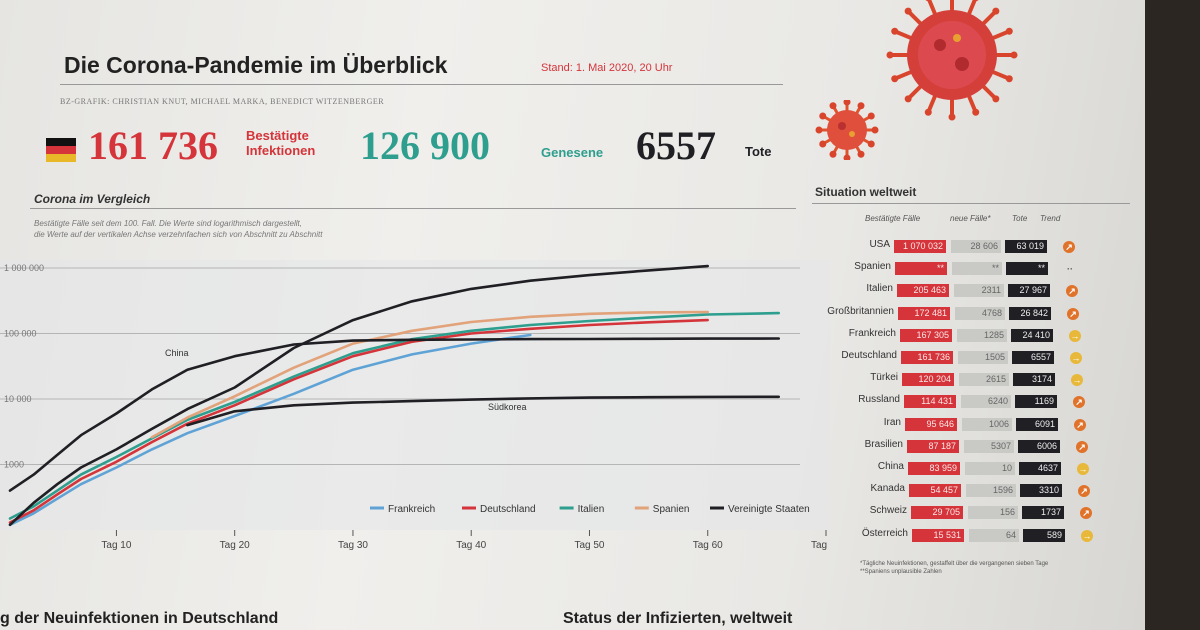 This screenshot has height=630, width=1200. What do you see at coordinates (1032, 335) in the screenshot?
I see `cell-deaths: 24 410` at bounding box center [1032, 335].